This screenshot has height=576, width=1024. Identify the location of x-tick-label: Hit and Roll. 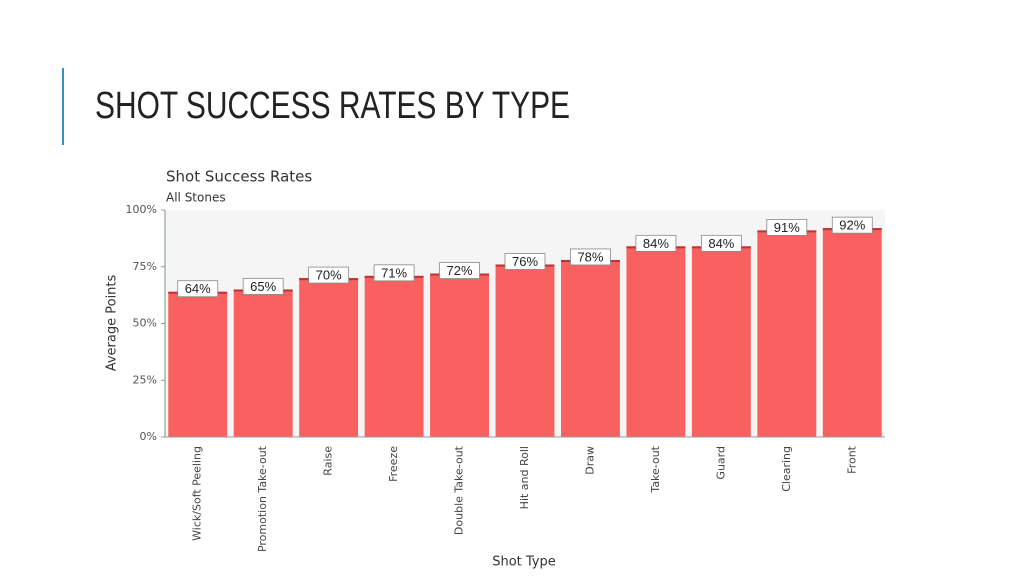
(524, 477).